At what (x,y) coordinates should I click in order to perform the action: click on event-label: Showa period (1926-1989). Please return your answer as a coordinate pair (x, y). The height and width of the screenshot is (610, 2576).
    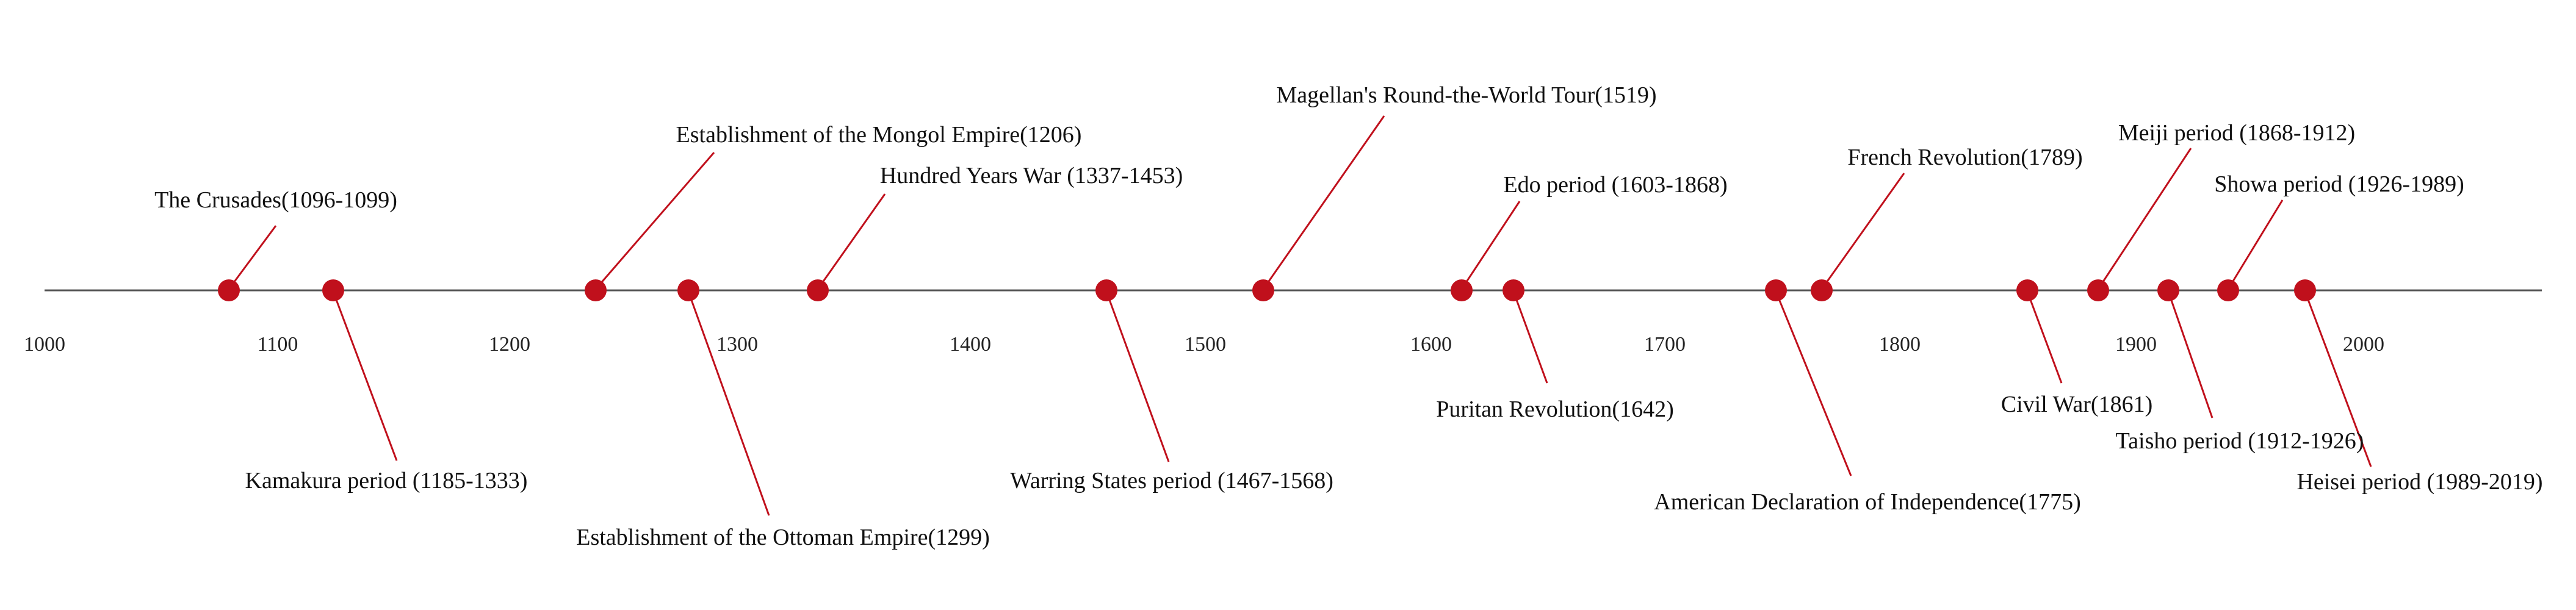
    Looking at the image, I should click on (2339, 184).